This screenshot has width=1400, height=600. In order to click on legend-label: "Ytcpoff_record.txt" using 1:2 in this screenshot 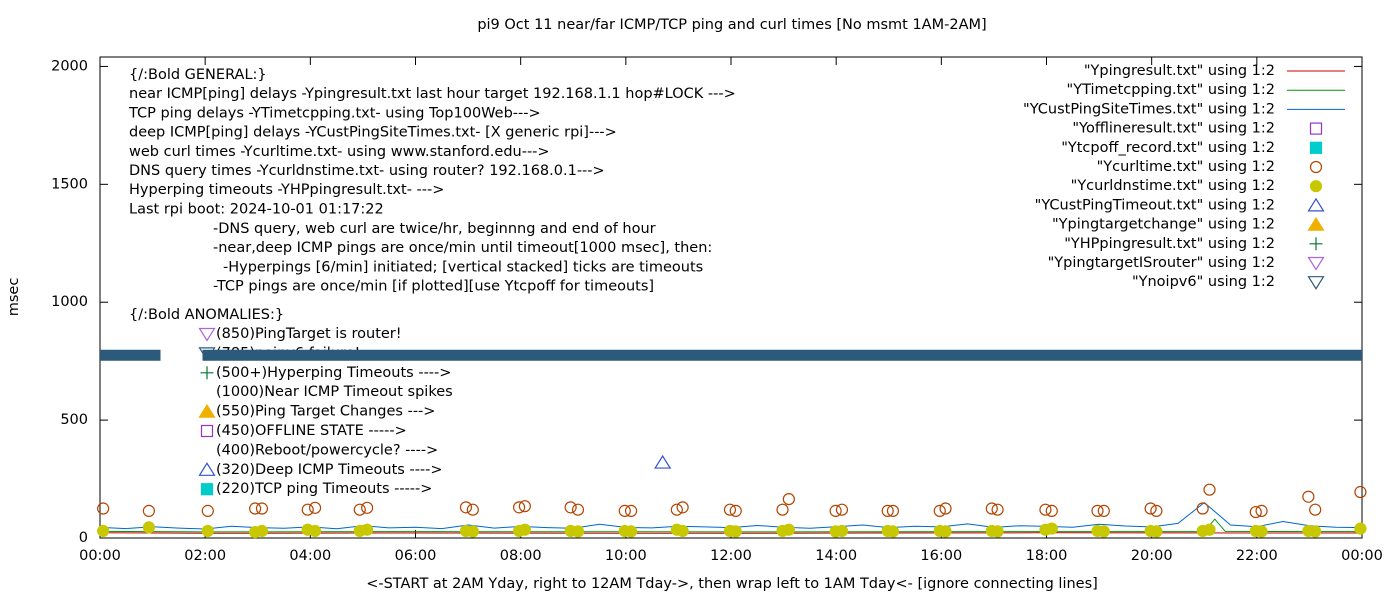, I will do `click(1168, 148)`.